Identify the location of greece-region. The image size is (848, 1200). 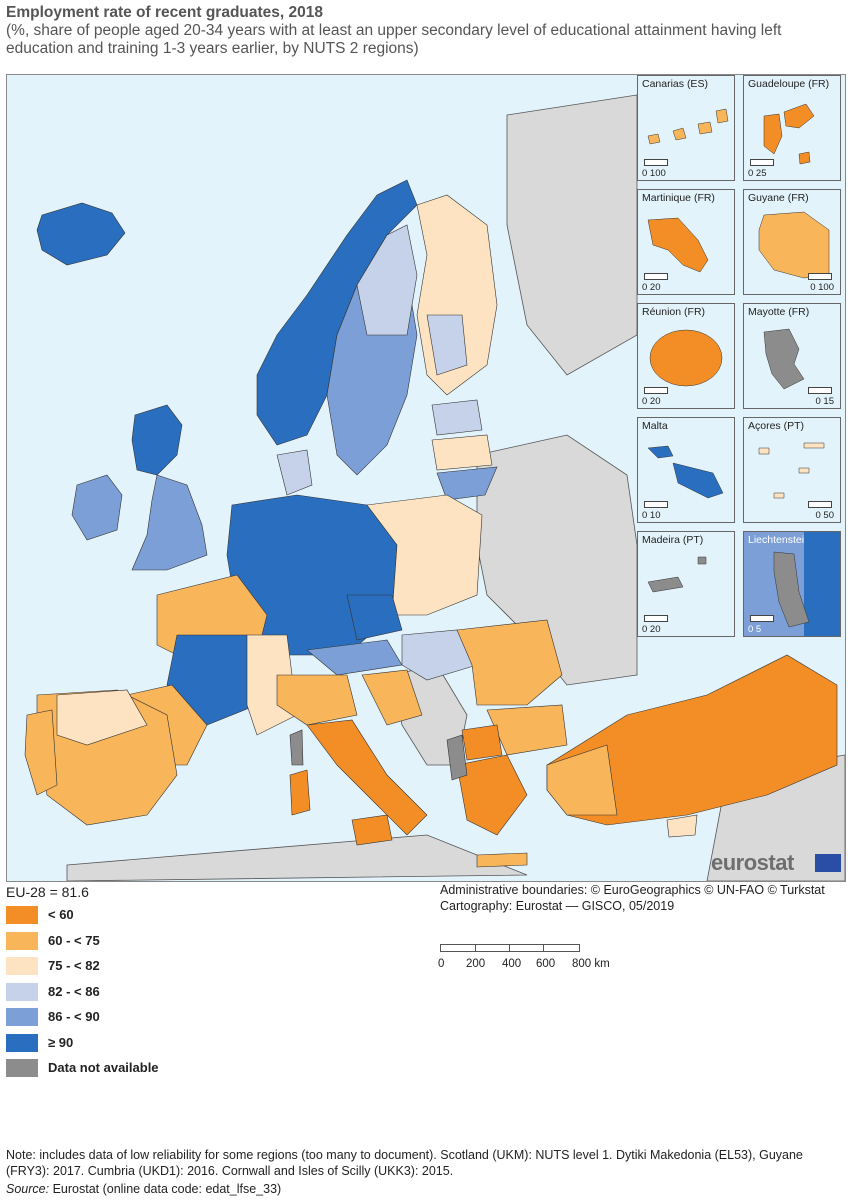
(492, 795).